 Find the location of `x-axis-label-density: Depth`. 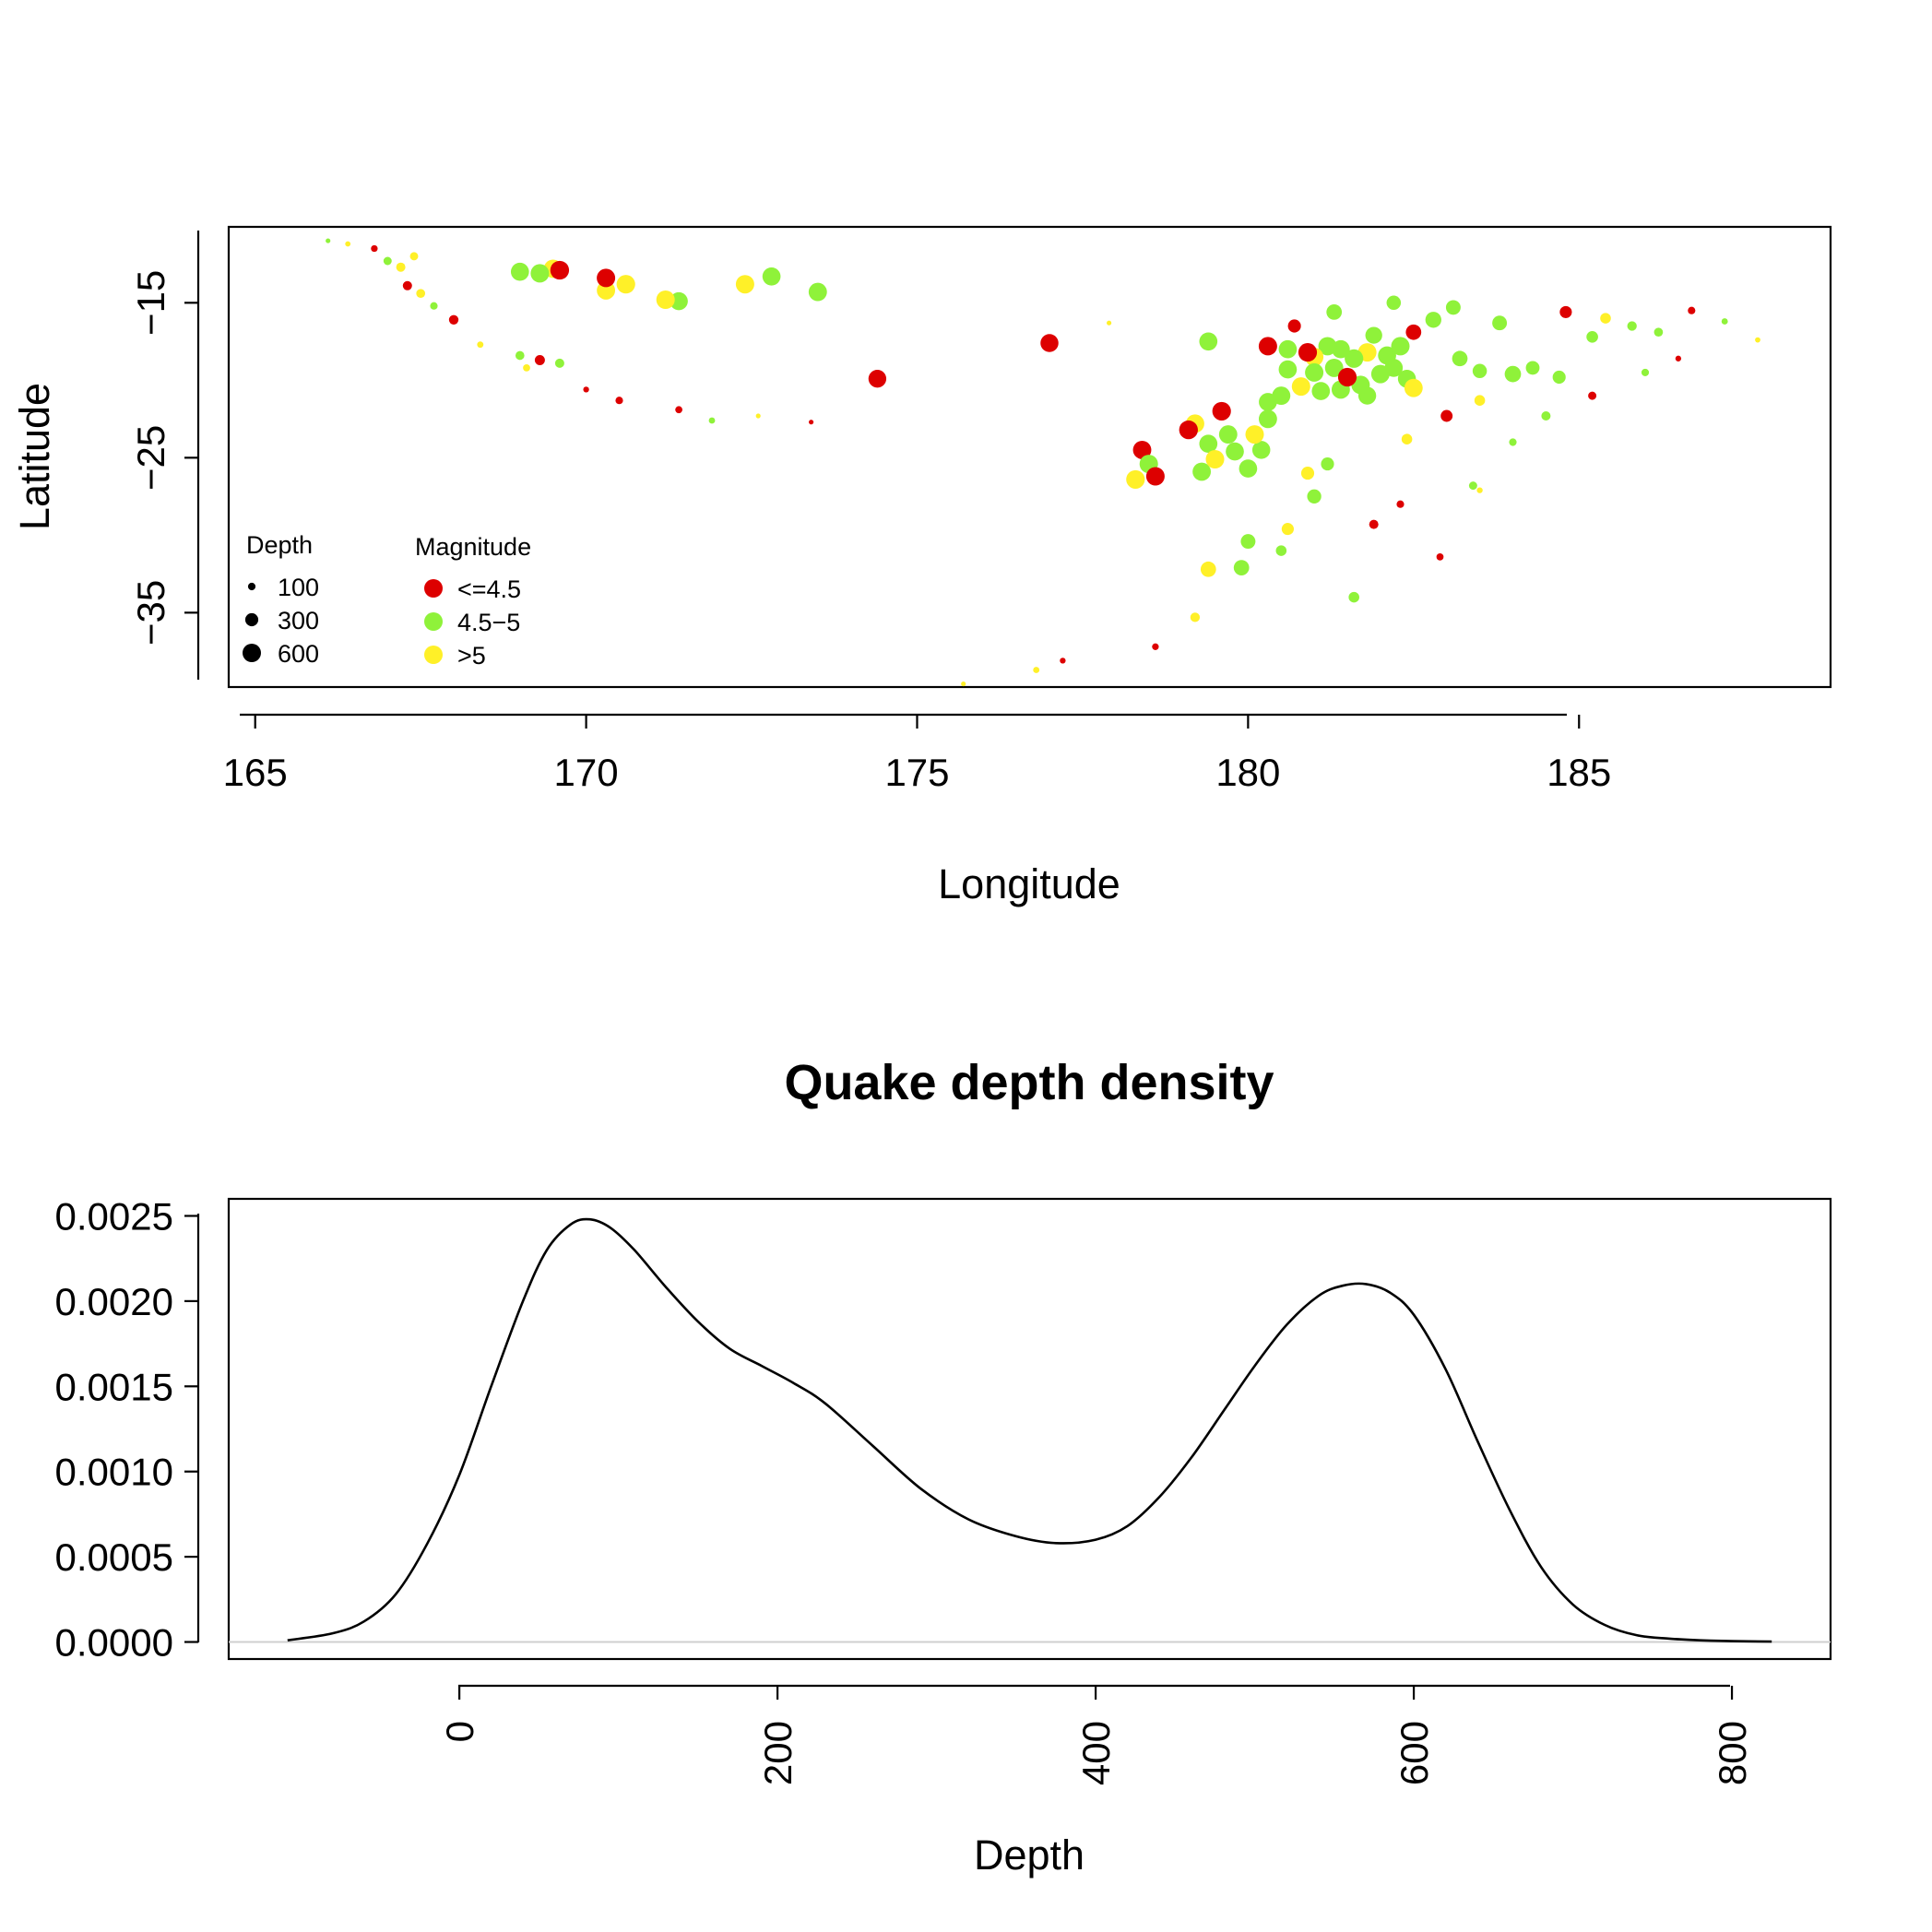

x-axis-label-density: Depth is located at coordinates (1029, 1855).